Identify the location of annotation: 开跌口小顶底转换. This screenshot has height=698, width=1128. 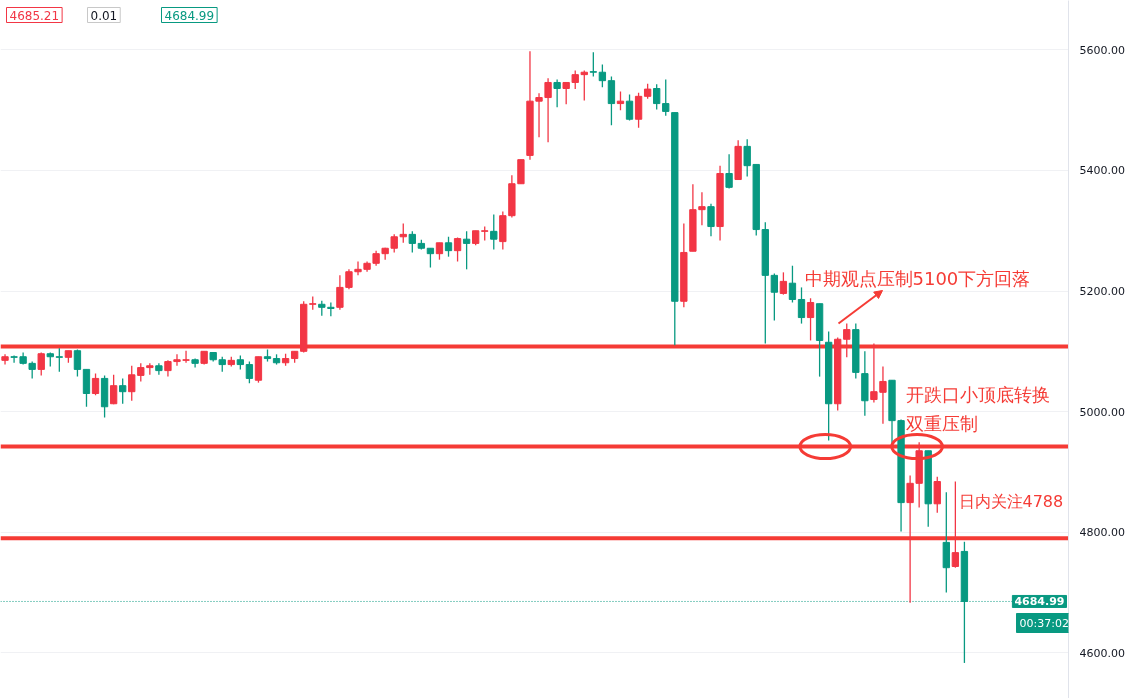
(977, 394).